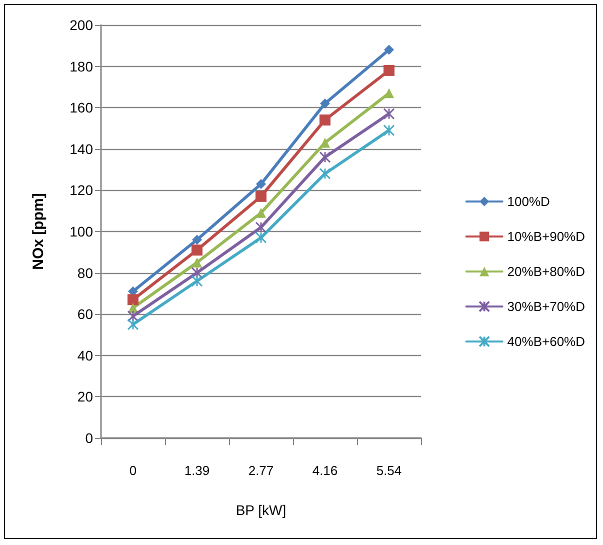 The width and height of the screenshot is (603, 545). Describe the element at coordinates (546, 341) in the screenshot. I see `legend-label: 40%B+60%D` at that location.